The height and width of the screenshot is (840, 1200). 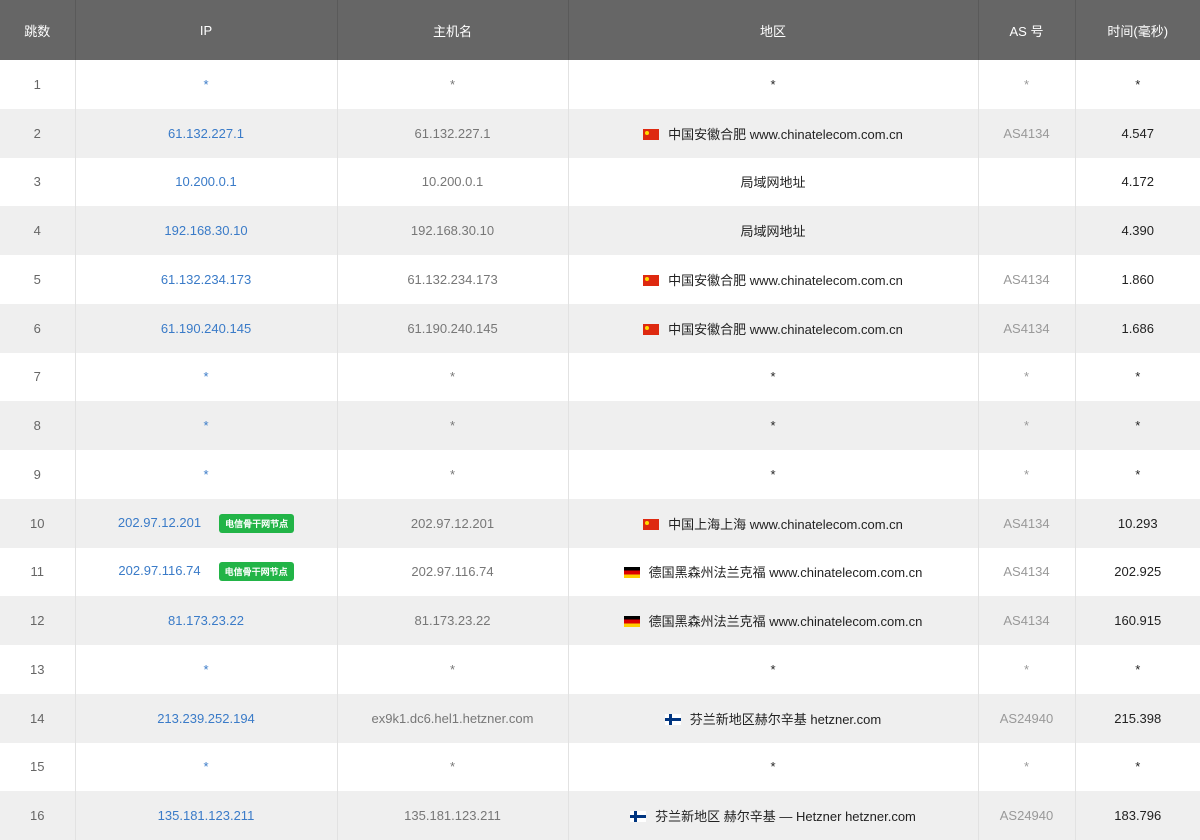 What do you see at coordinates (206, 231) in the screenshot?
I see `ip-link: 192.168.30.10` at bounding box center [206, 231].